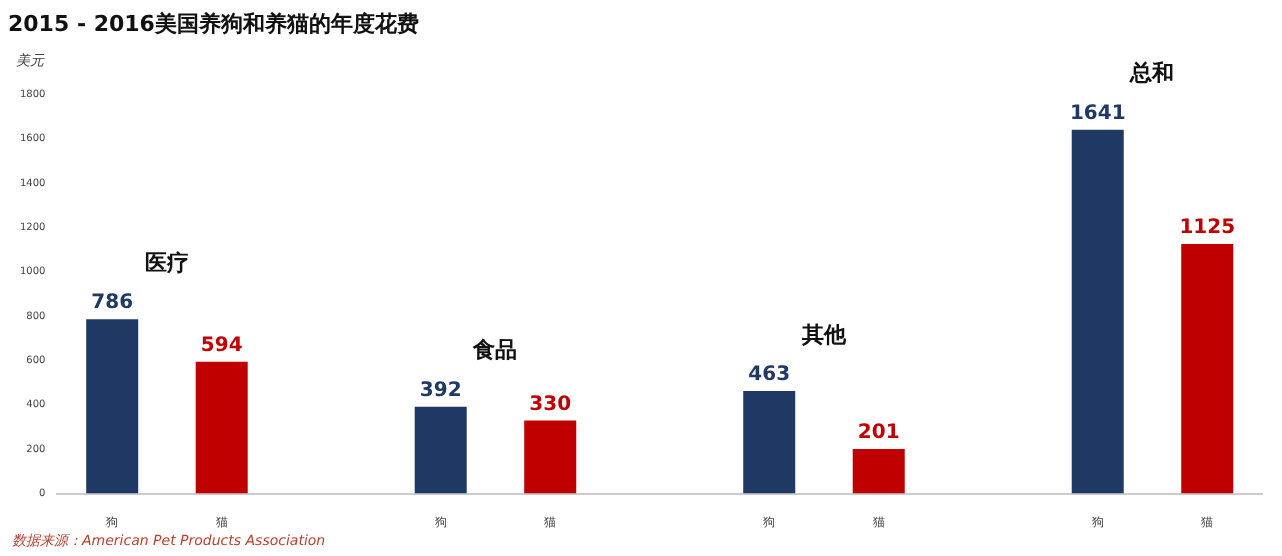  What do you see at coordinates (440, 390) in the screenshot?
I see `data-label: 392` at bounding box center [440, 390].